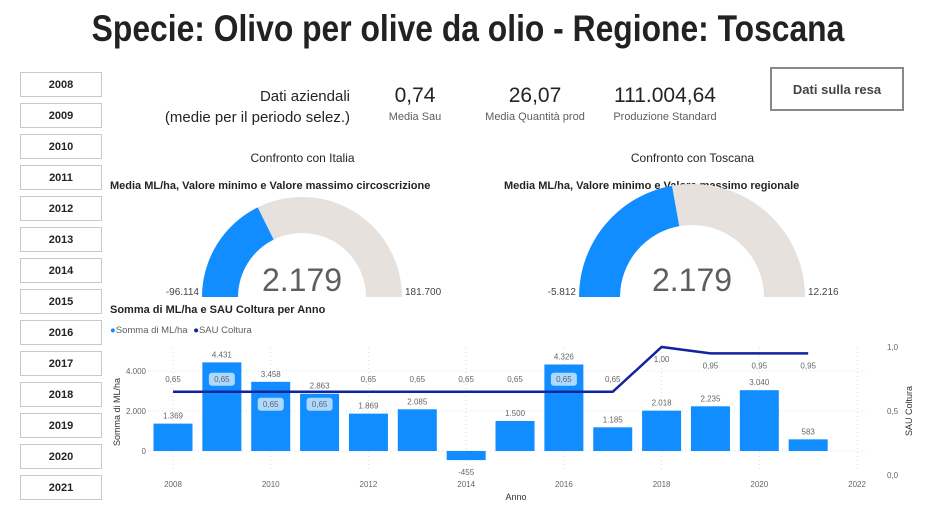  Describe the element at coordinates (61, 84) in the screenshot. I see `year-button-2008: 2008` at that location.